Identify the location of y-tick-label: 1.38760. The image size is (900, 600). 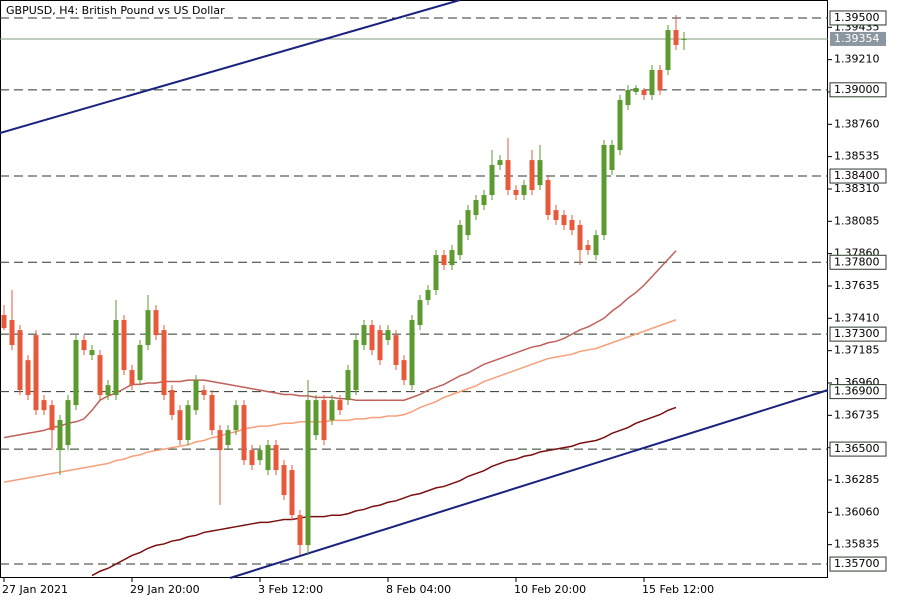
(857, 123).